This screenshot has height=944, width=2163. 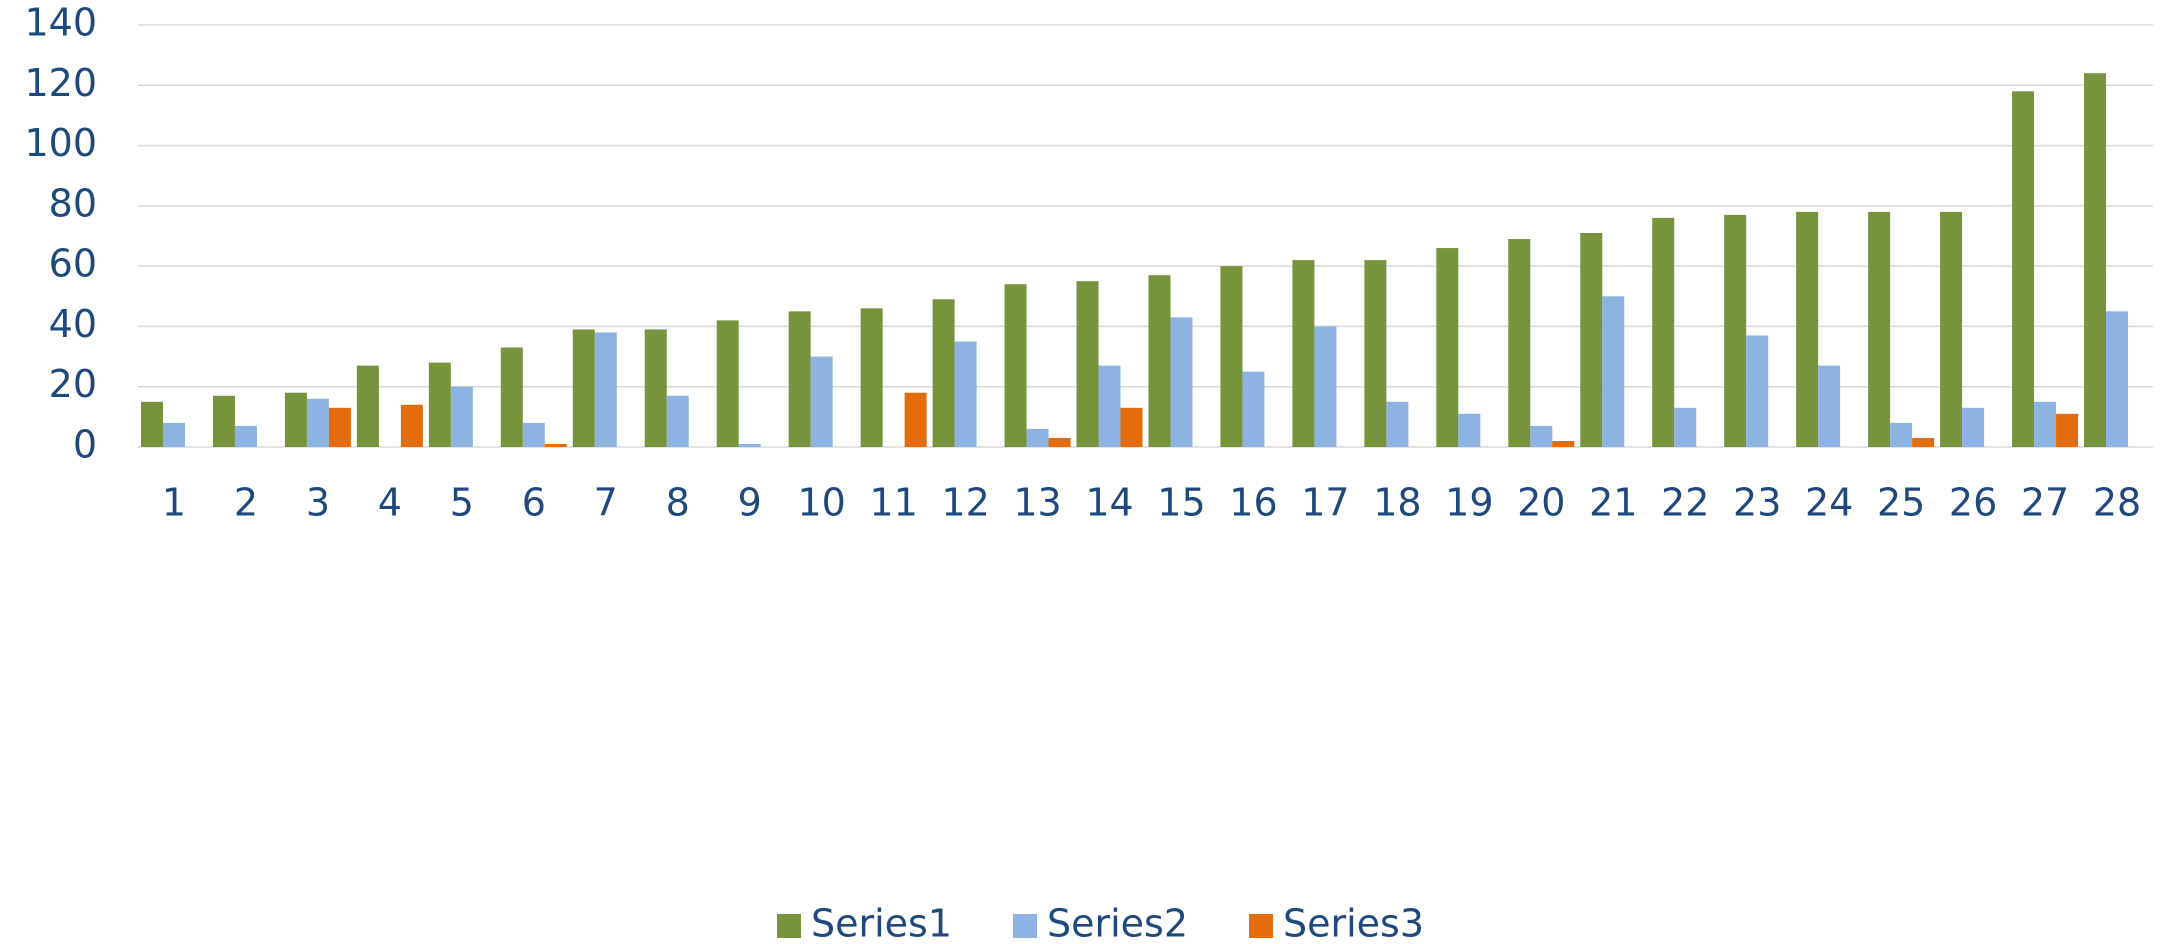 What do you see at coordinates (1685, 503) in the screenshot?
I see `x-tick-label: 22` at bounding box center [1685, 503].